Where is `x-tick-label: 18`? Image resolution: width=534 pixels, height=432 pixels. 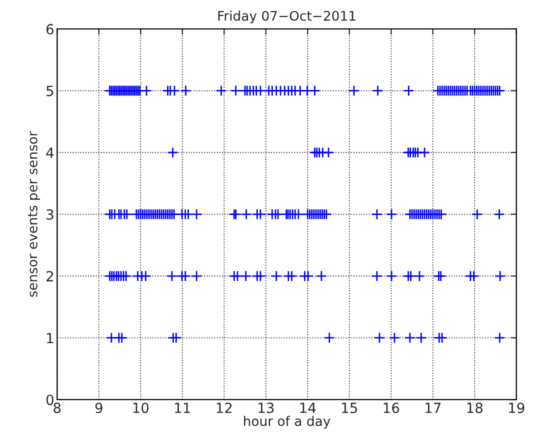
x-tick-label: 18 is located at coordinates (475, 408).